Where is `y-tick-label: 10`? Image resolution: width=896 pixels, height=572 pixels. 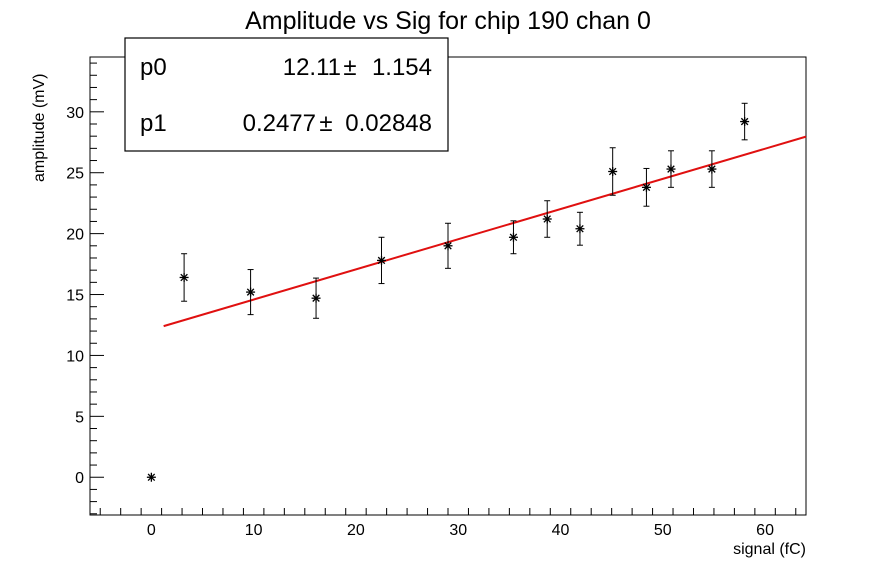
y-tick-label: 10 is located at coordinates (75, 356).